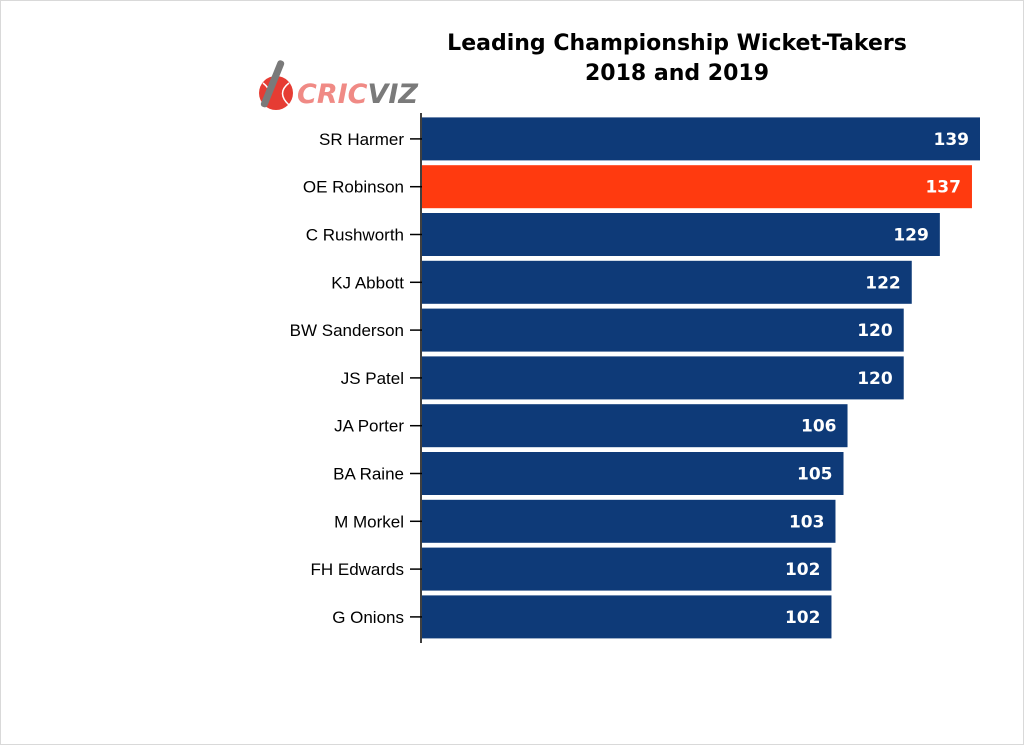 This screenshot has width=1024, height=745. What do you see at coordinates (819, 427) in the screenshot?
I see `data-label: 106` at bounding box center [819, 427].